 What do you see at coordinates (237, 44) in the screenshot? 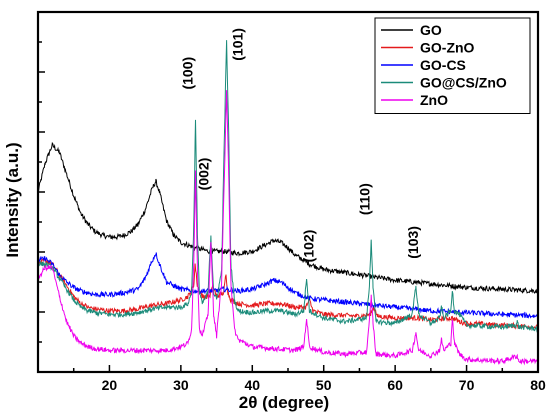
I see `peak-label: (101)` at bounding box center [237, 44].